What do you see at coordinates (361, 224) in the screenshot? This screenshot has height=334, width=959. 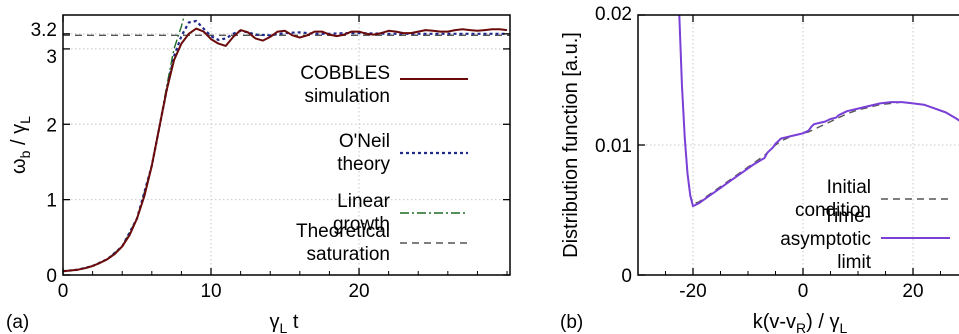 I see `legend-label: growth` at bounding box center [361, 224].